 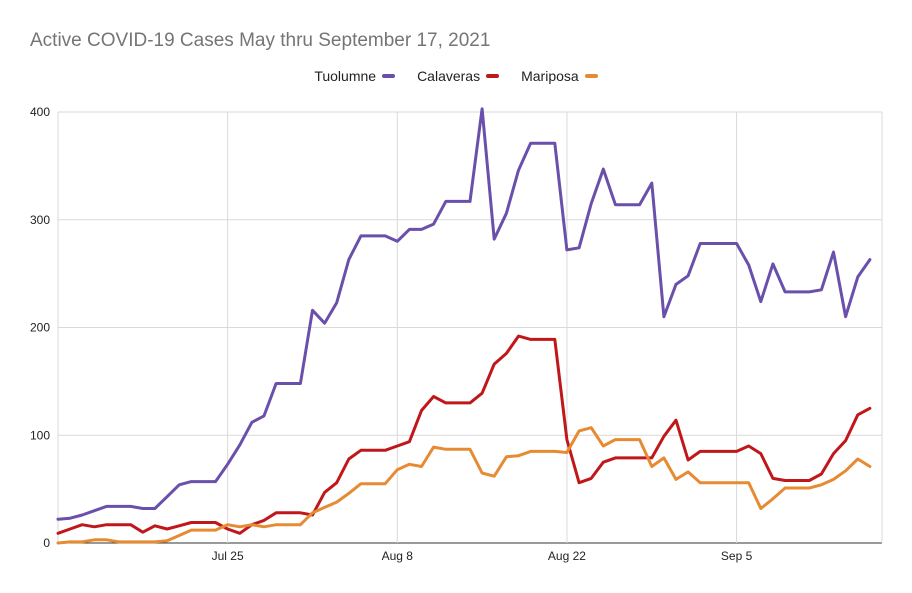 I want to click on legend-item-mariposa: Mariposa, so click(x=559, y=76).